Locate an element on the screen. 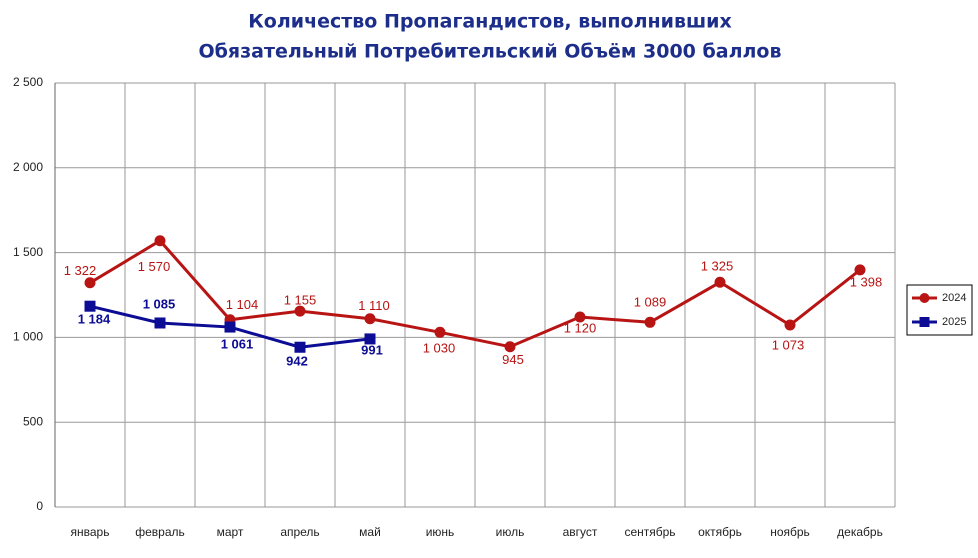  y-tick-label: 1 500 is located at coordinates (28, 252).